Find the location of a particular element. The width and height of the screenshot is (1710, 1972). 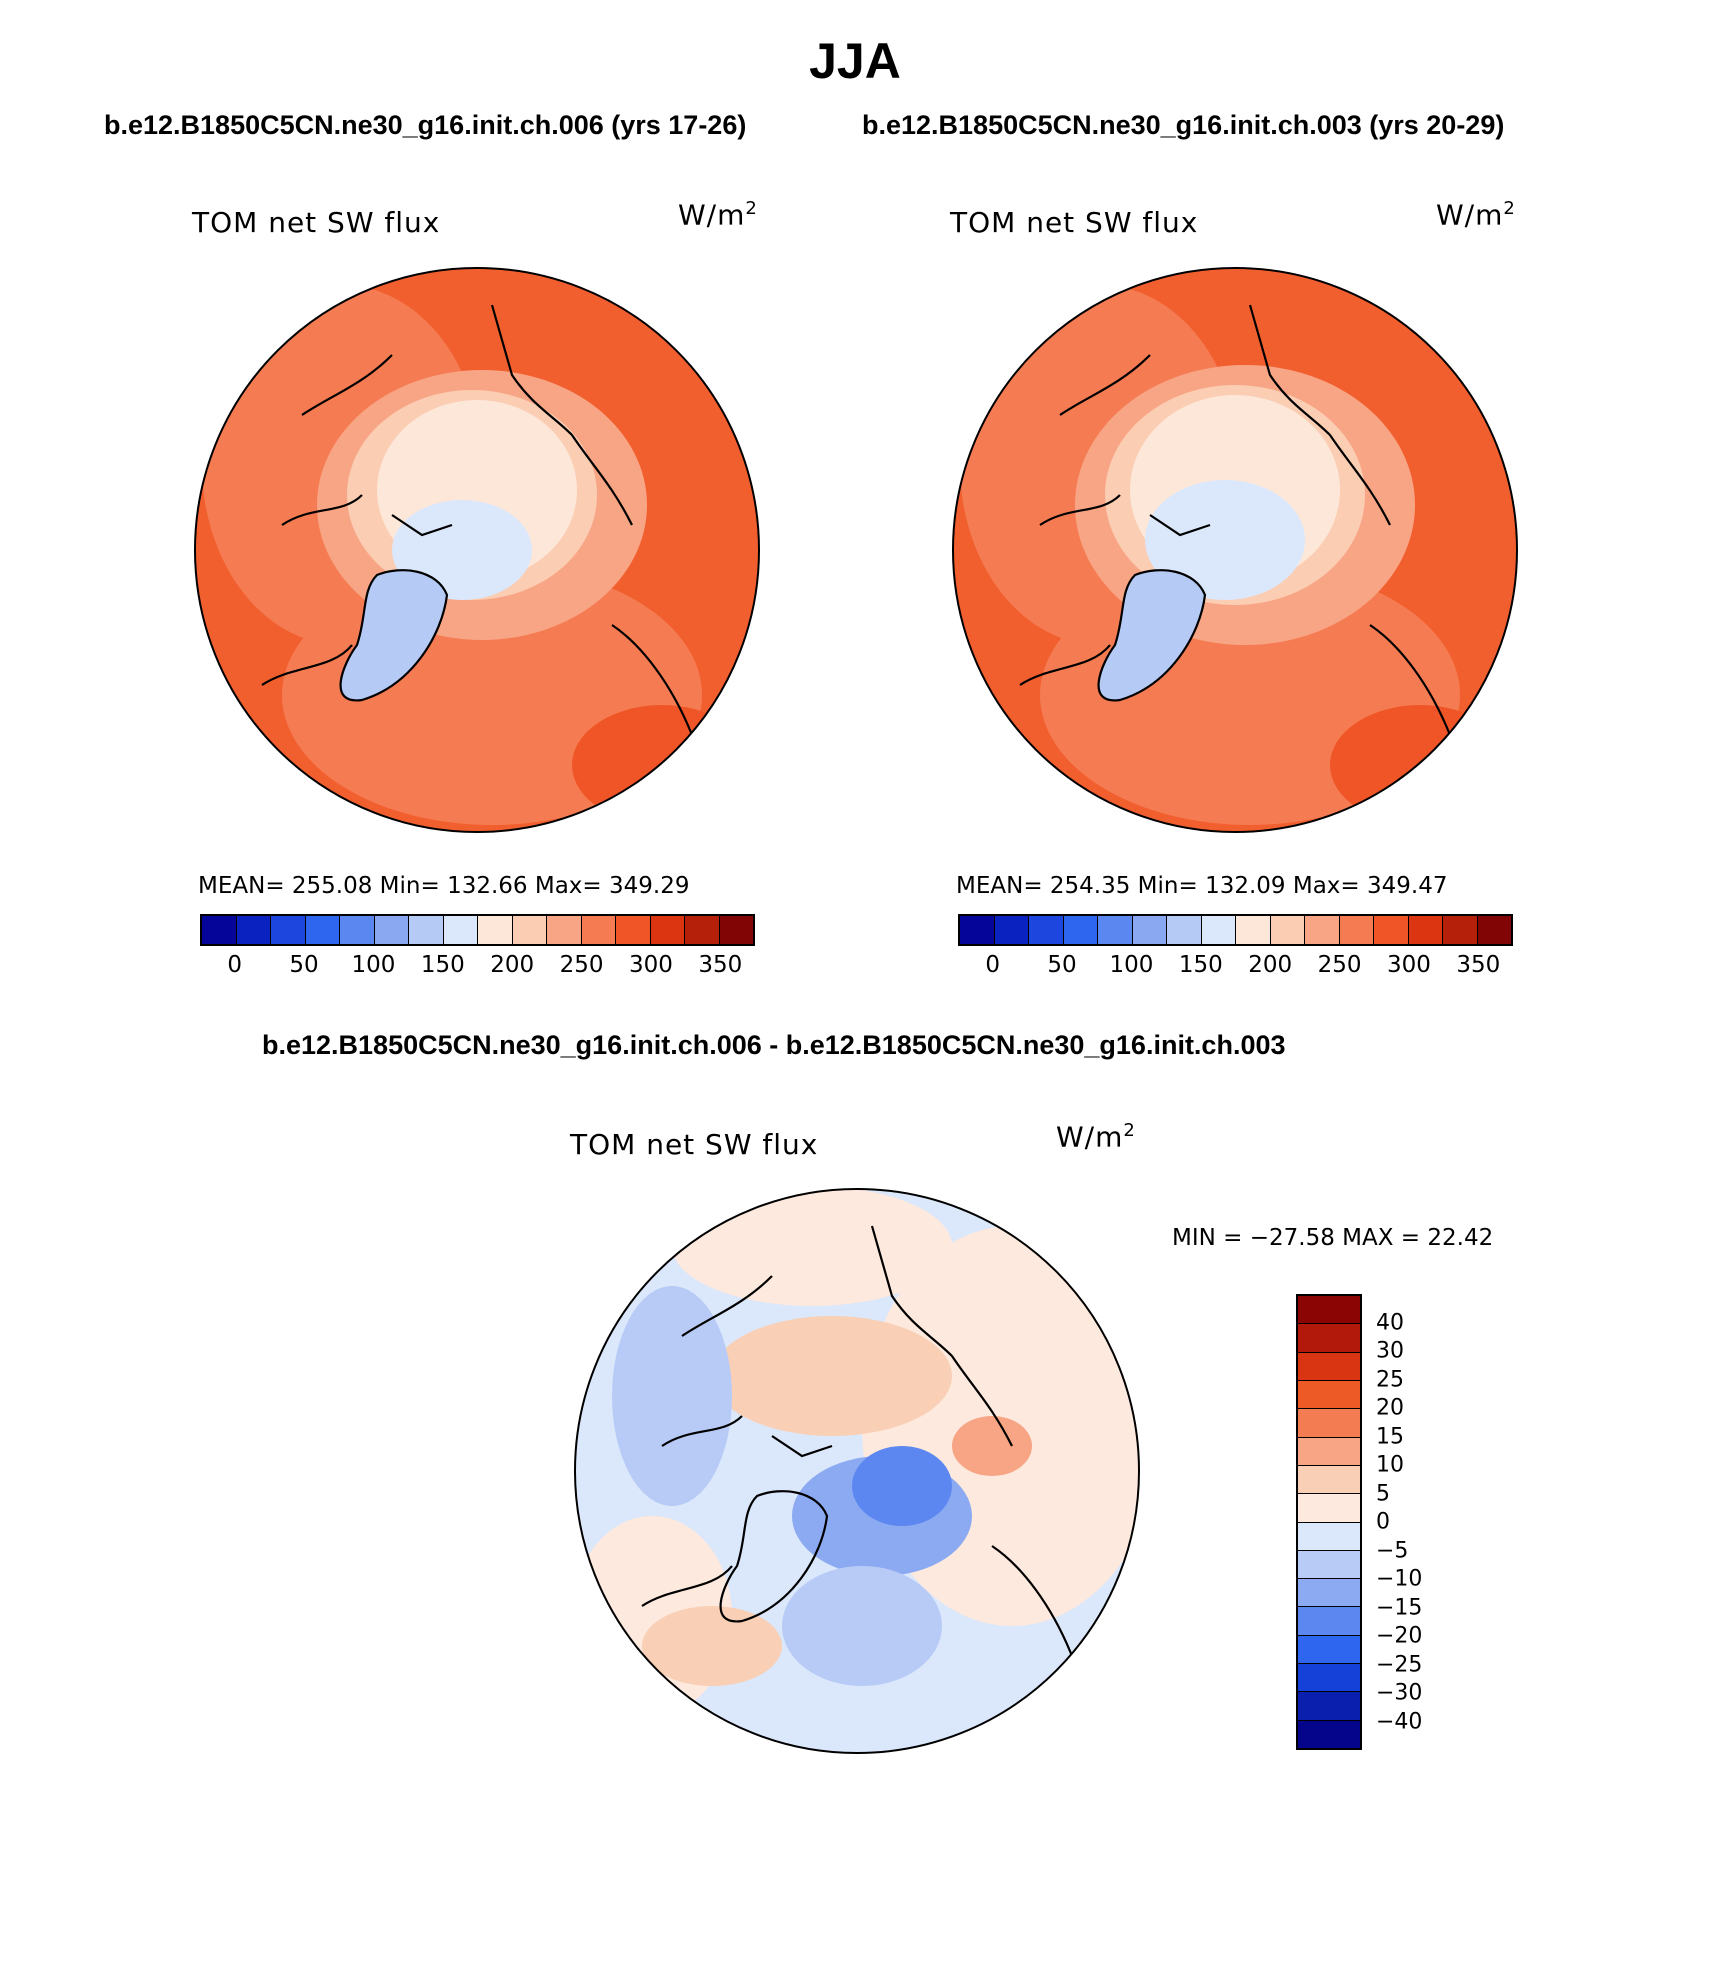

colorbar-tick-label: −30 is located at coordinates (1399, 1693).